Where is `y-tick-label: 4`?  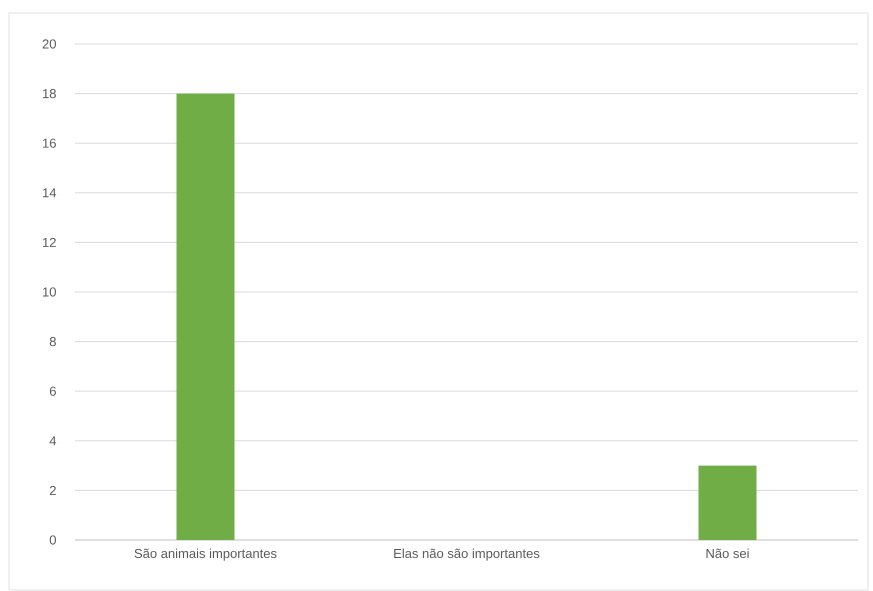
y-tick-label: 4 is located at coordinates (53, 441).